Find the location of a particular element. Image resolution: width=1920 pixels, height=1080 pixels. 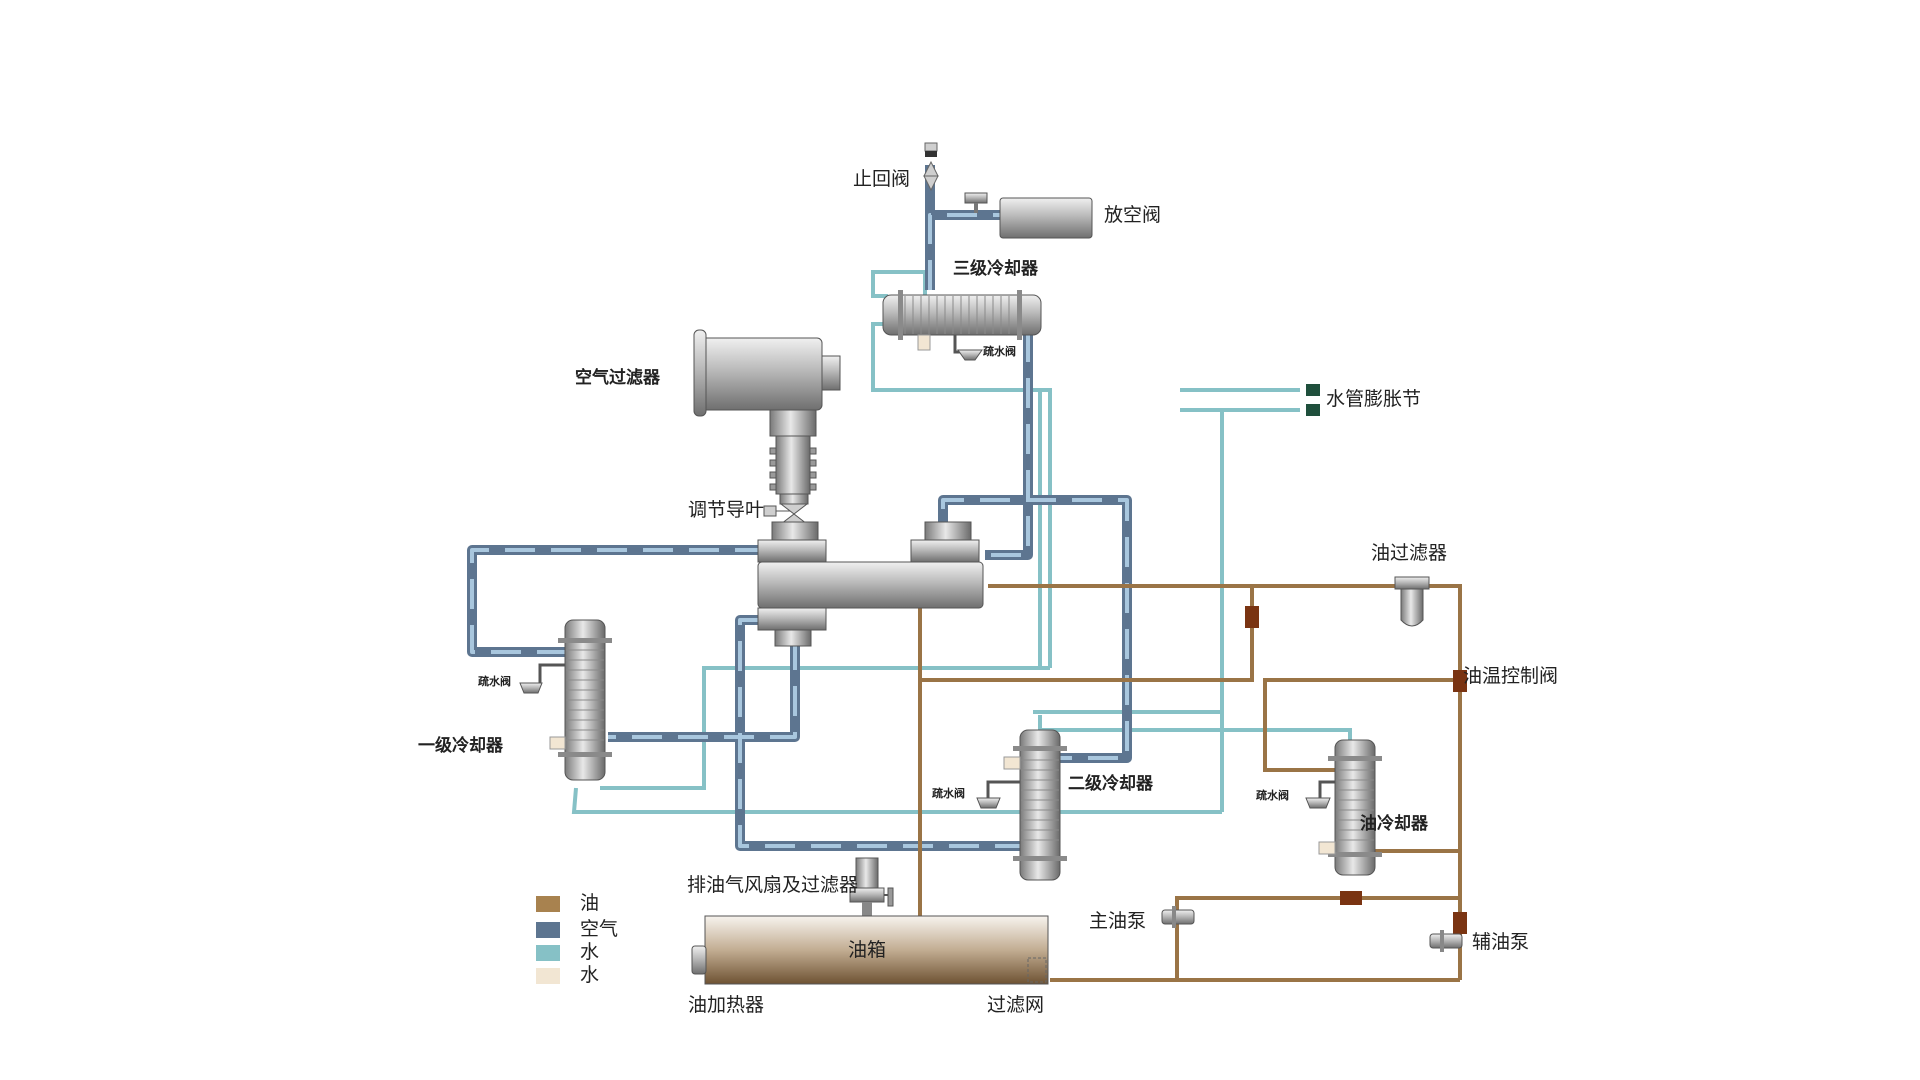

second-cooler-label: 二级冷却器 is located at coordinates (1110, 784).